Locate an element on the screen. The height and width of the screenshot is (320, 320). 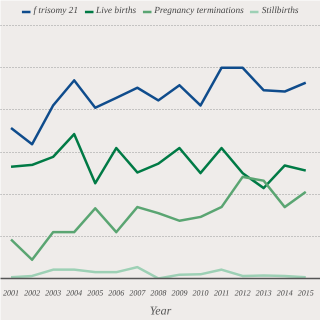
x-tick-label: 2009 is located at coordinates (179, 293).